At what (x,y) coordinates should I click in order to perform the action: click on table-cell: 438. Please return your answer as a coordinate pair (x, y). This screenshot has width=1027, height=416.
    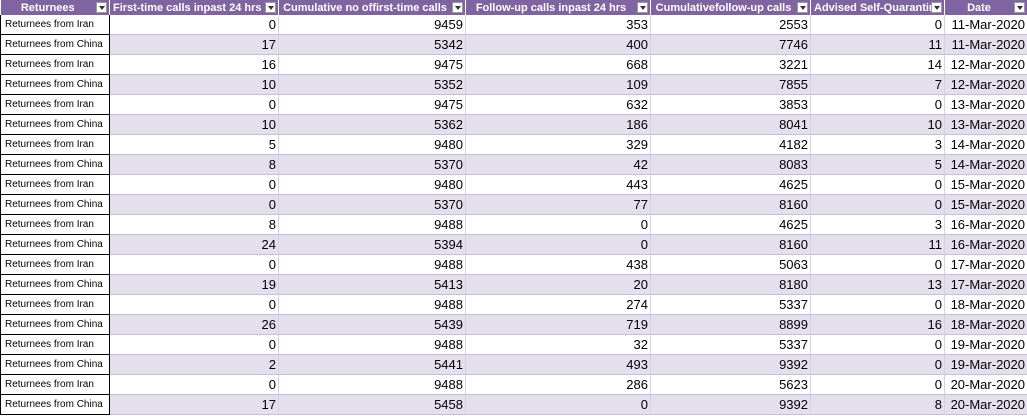
    Looking at the image, I should click on (558, 264).